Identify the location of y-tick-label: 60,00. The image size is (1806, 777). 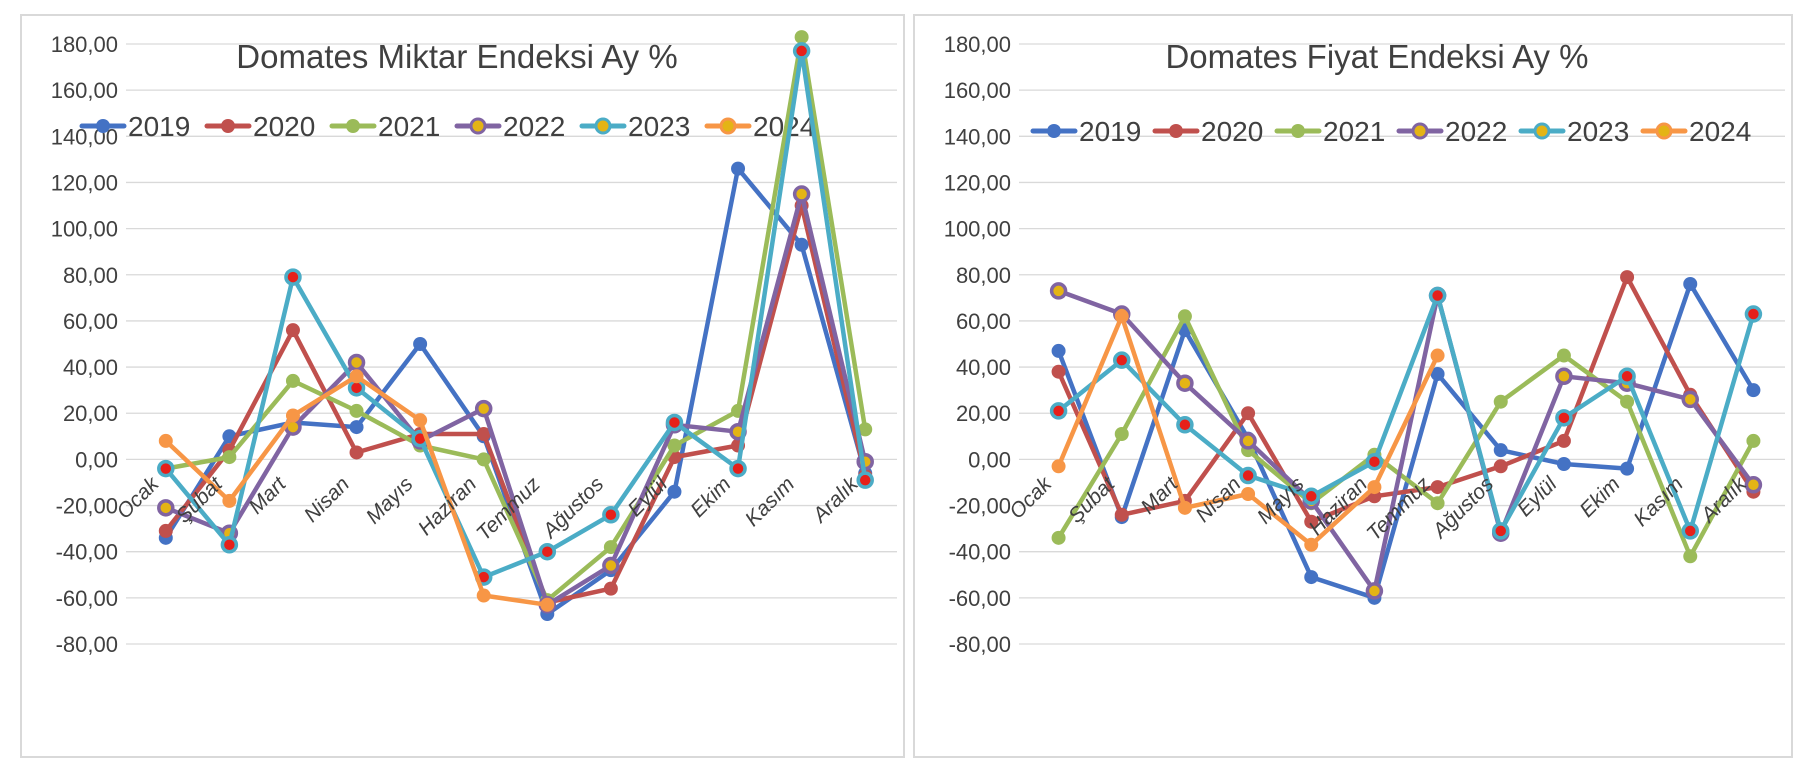
(983, 321).